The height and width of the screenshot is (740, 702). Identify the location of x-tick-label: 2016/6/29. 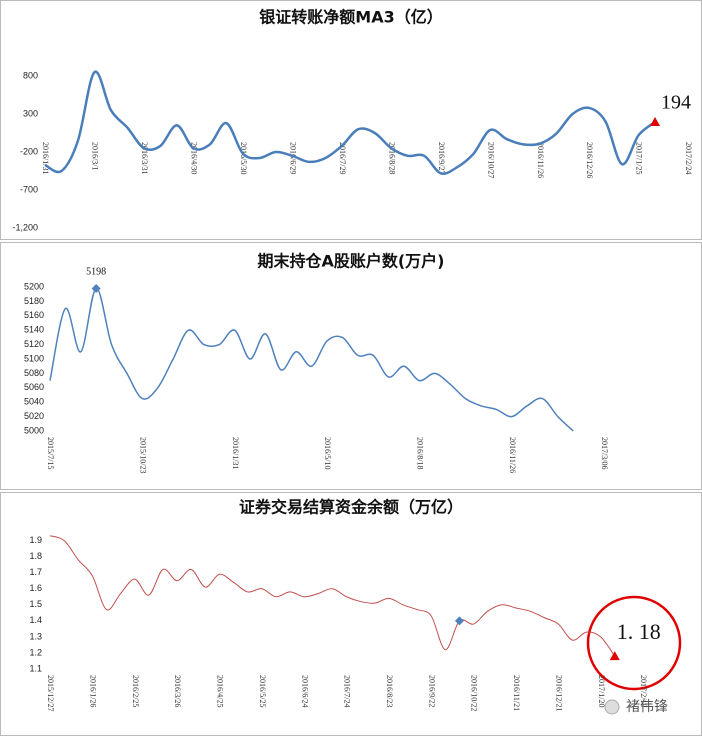
(292, 158).